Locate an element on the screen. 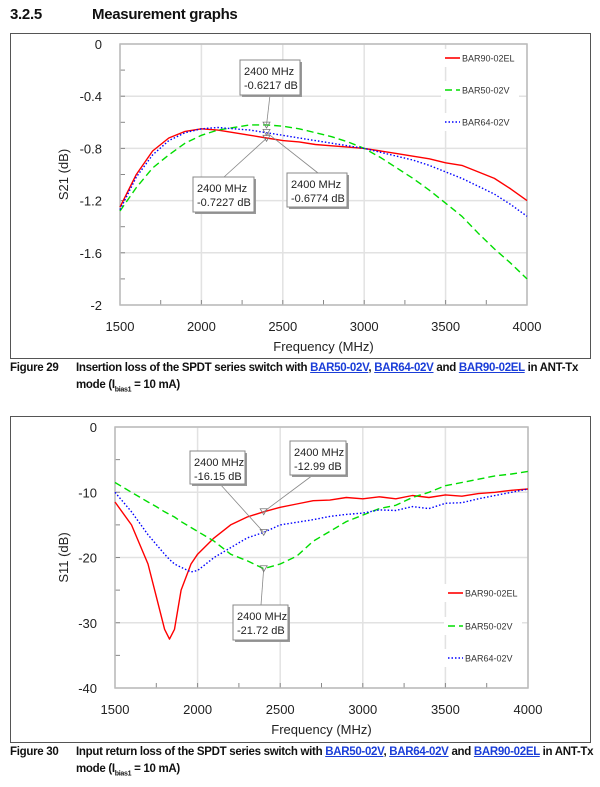  annotation-value: -16.15 dB is located at coordinates (218, 477).